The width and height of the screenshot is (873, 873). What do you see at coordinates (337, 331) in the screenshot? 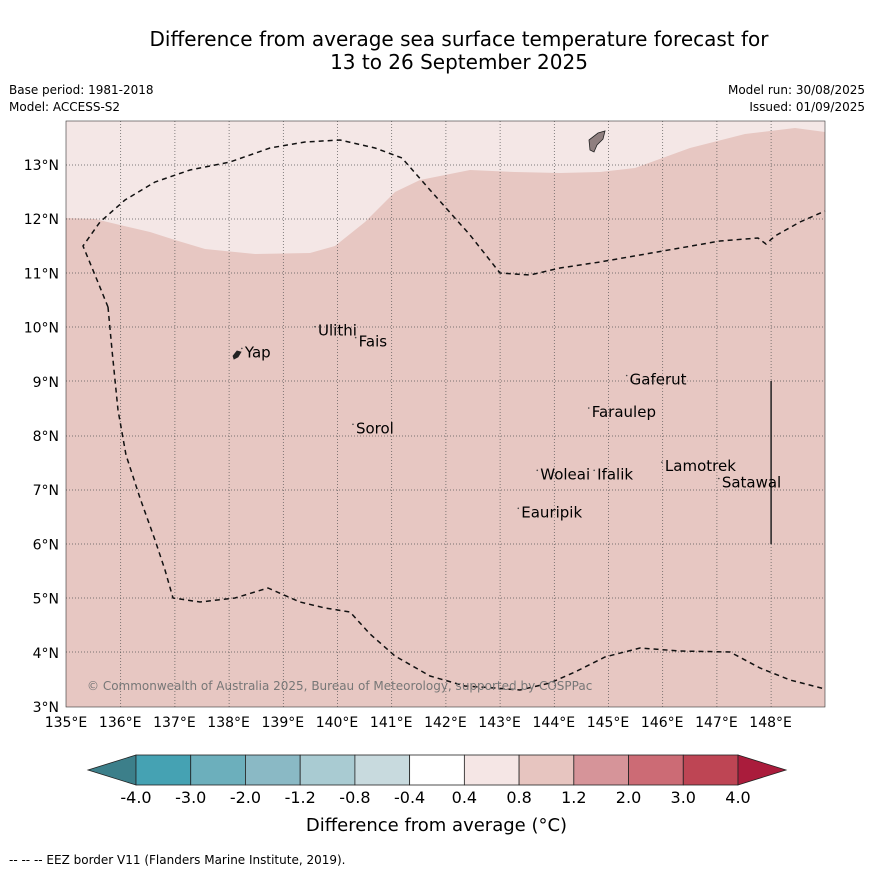
I see `place-label: Ulithi` at bounding box center [337, 331].